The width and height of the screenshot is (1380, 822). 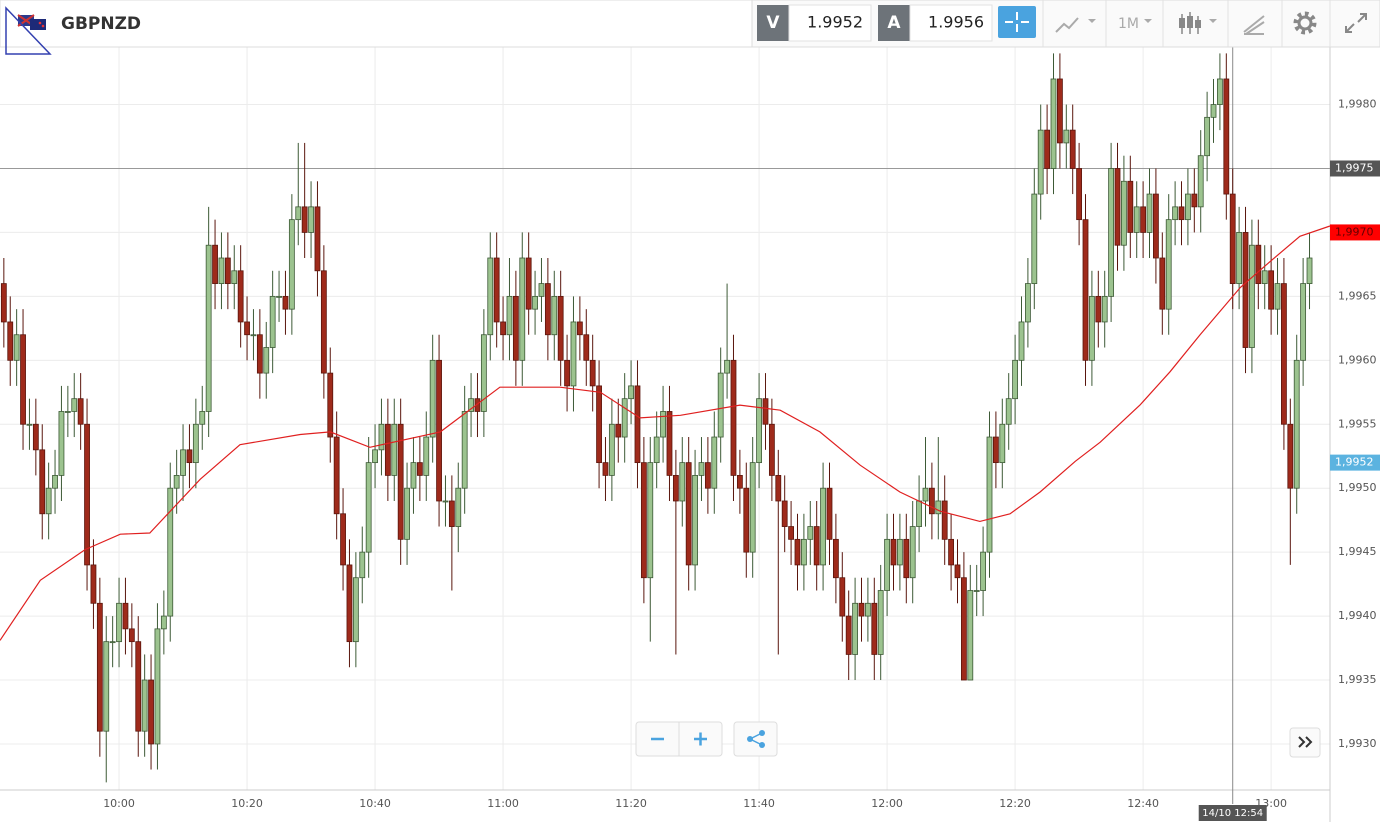 I want to click on buy-label: A, so click(x=894, y=23).